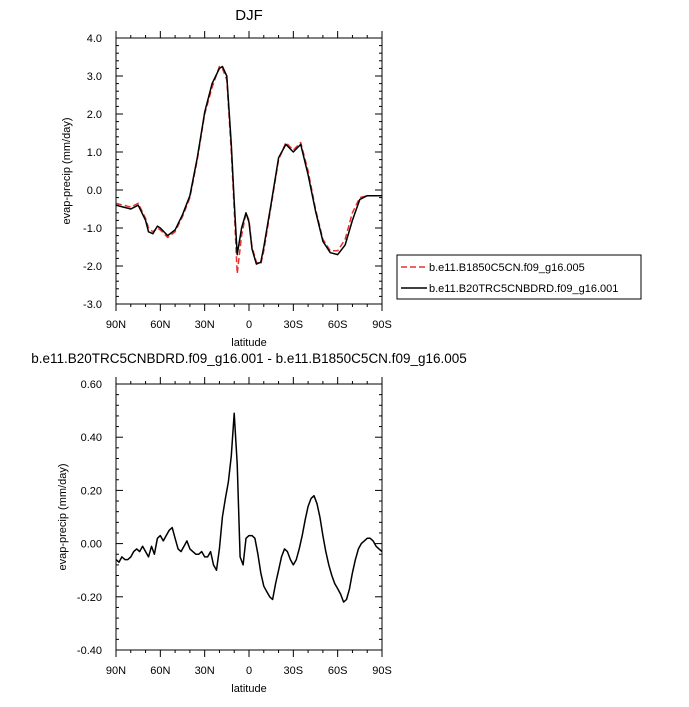 This screenshot has height=707, width=689. I want to click on y-tick-label: 4.0, so click(94, 39).